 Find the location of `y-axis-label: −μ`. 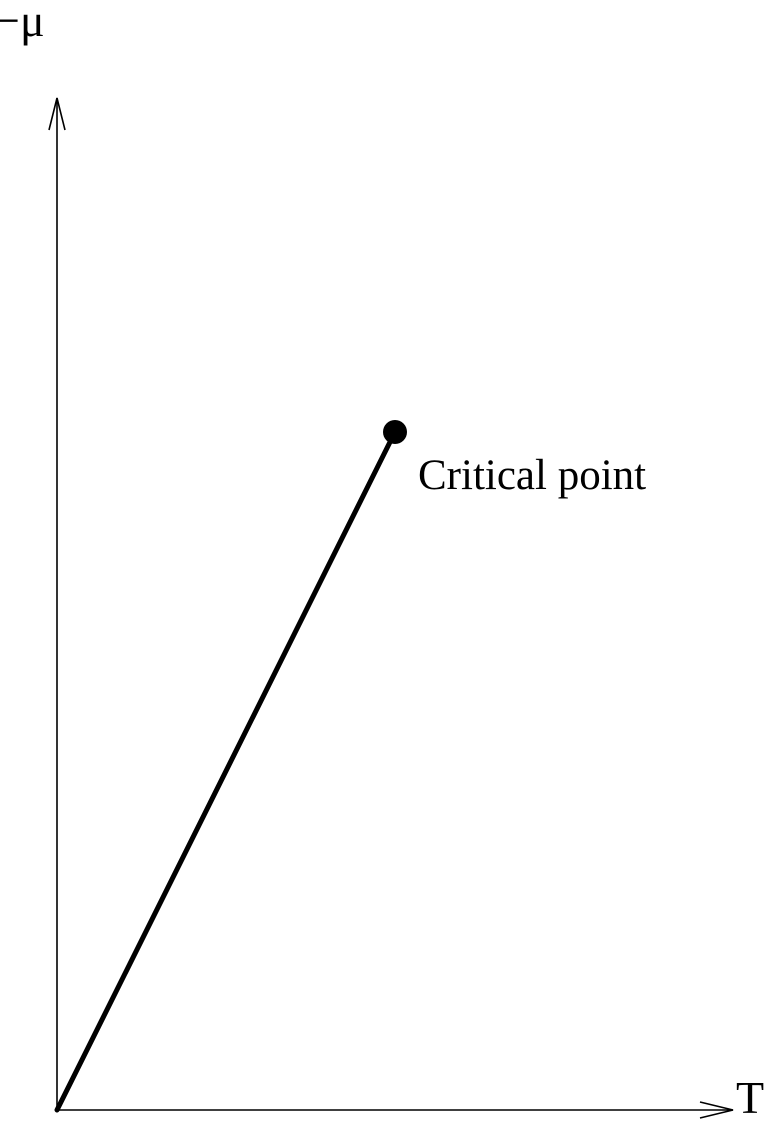

y-axis-label: −μ is located at coordinates (22, 23).